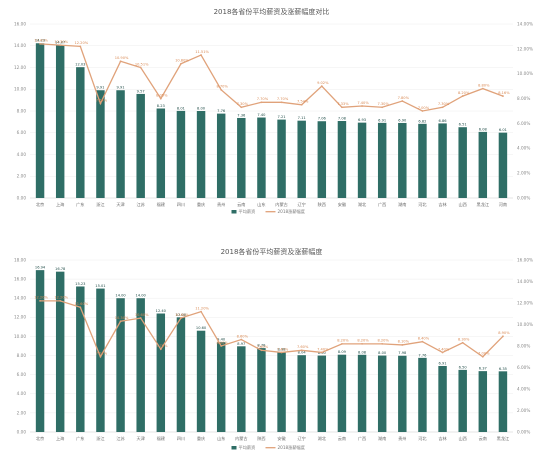 Image resolution: width=547 pixels, height=468 pixels. Describe the element at coordinates (181, 108) in the screenshot. I see `bar-value-label: 8.01` at that location.